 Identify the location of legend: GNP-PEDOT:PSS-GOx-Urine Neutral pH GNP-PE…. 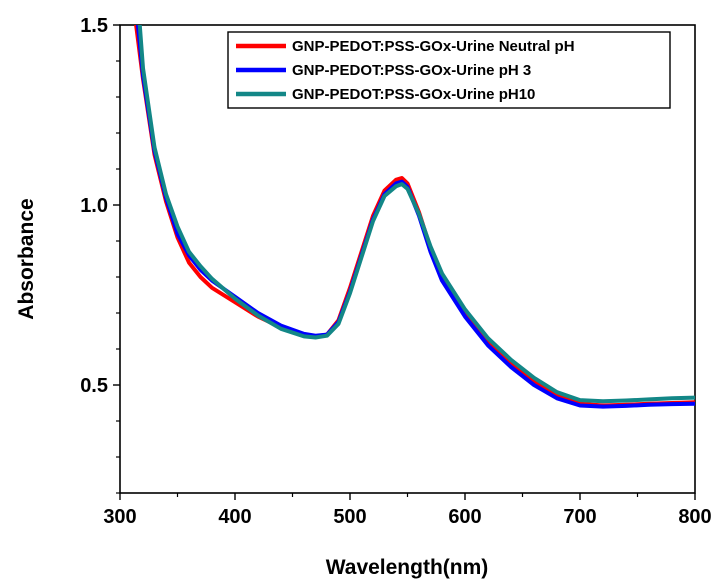
(449, 70).